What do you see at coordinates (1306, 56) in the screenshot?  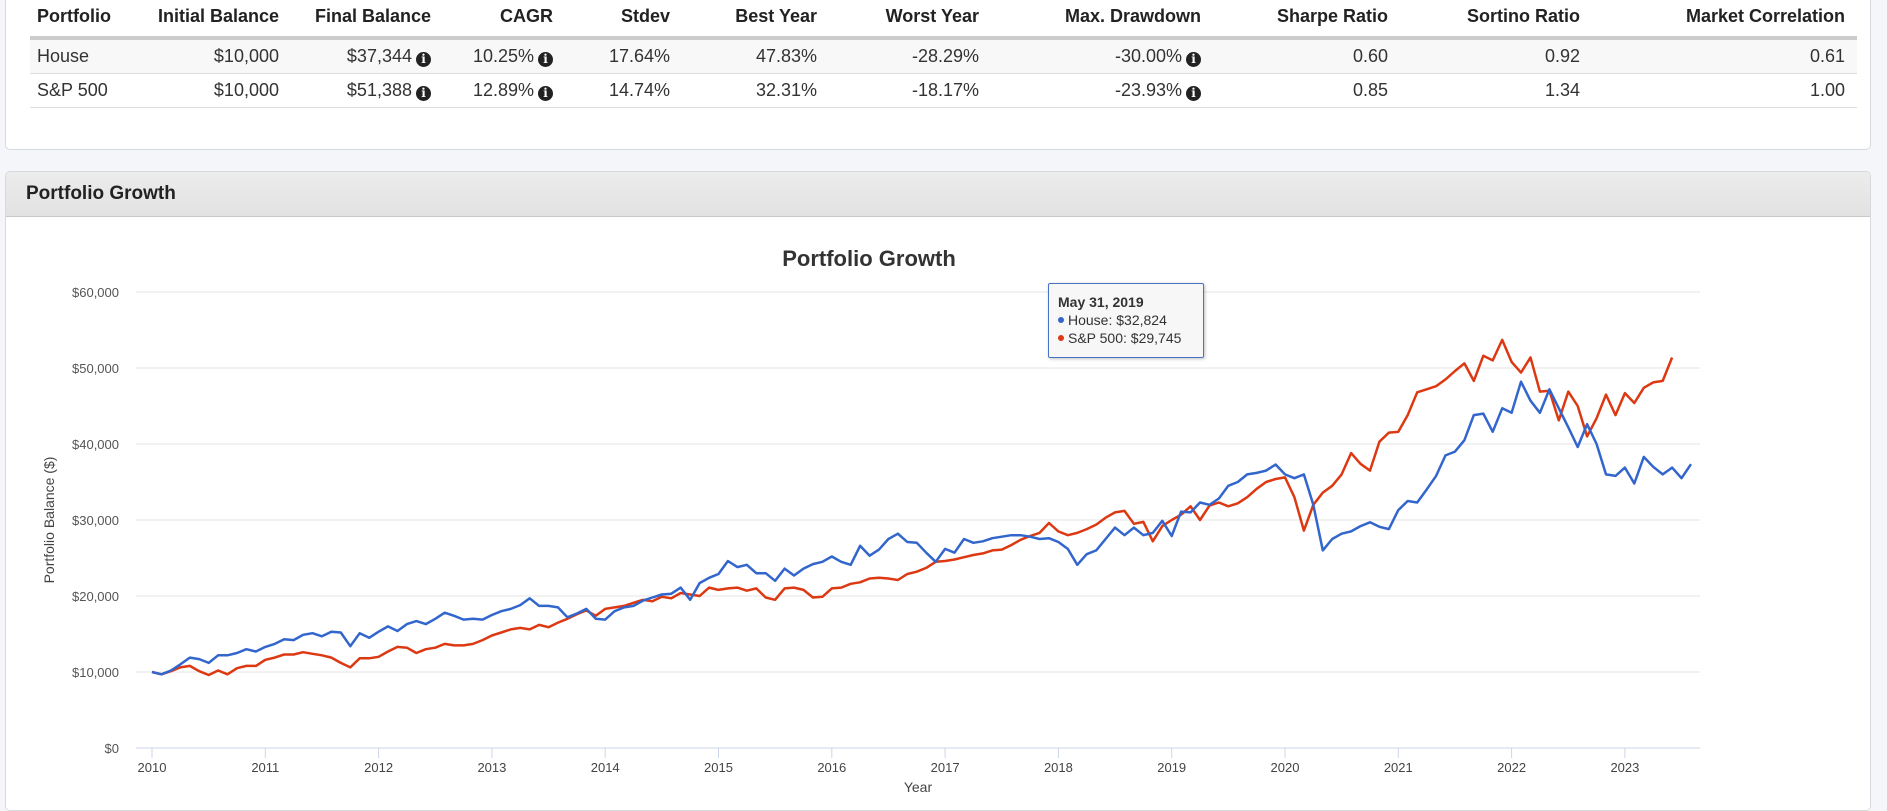 I see `cell-sharpe-ratio: 0.60` at bounding box center [1306, 56].